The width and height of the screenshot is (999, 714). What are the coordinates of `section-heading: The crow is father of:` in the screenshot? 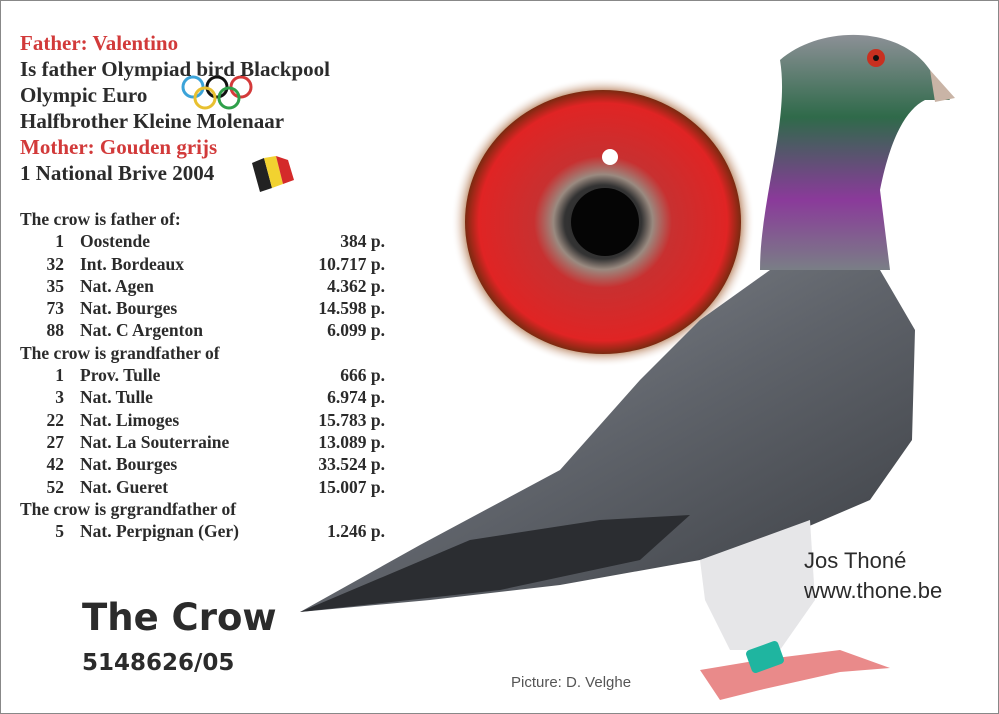 It's located at (205, 219).